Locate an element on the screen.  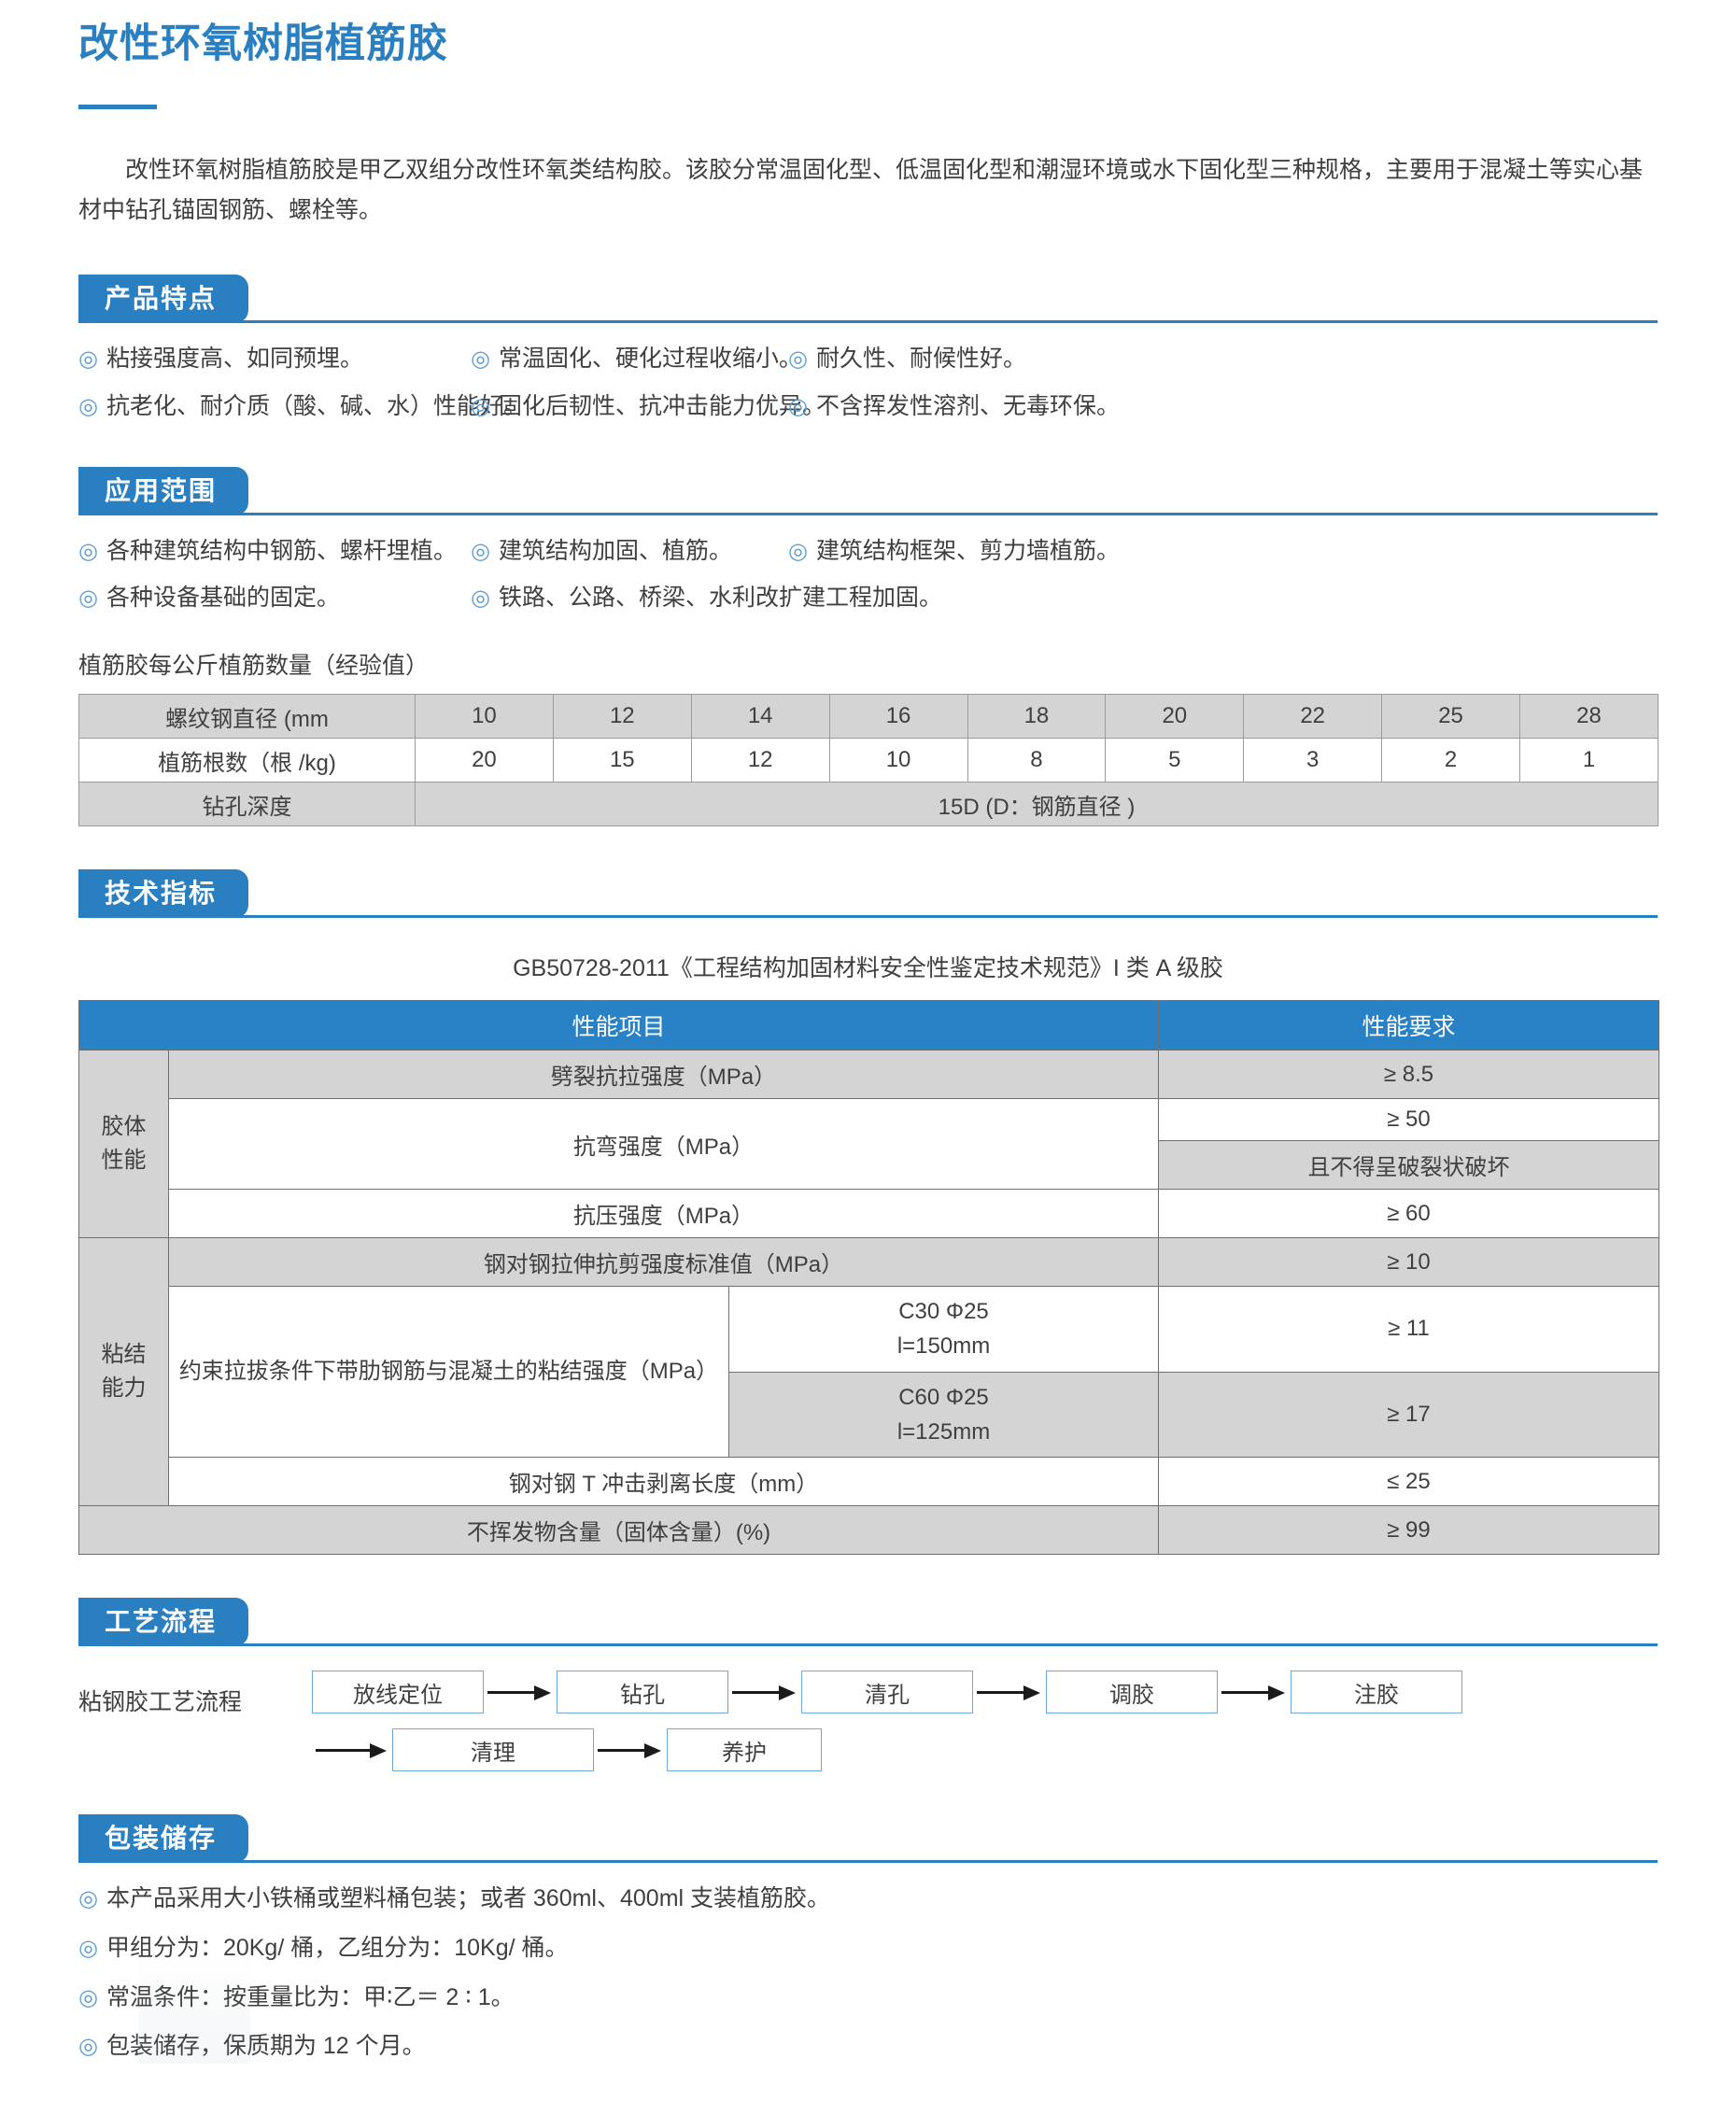
cell: 22 is located at coordinates (1313, 717).